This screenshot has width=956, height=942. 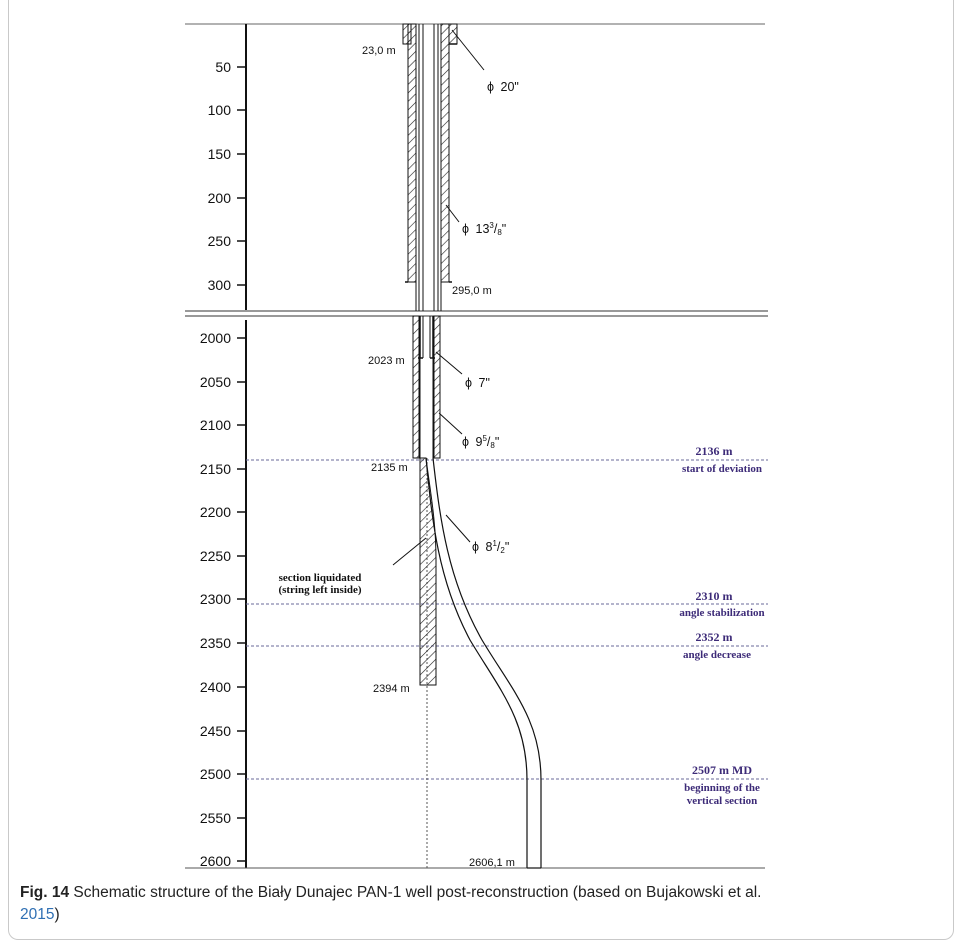 What do you see at coordinates (37, 914) in the screenshot?
I see `reference-link: 2015` at bounding box center [37, 914].